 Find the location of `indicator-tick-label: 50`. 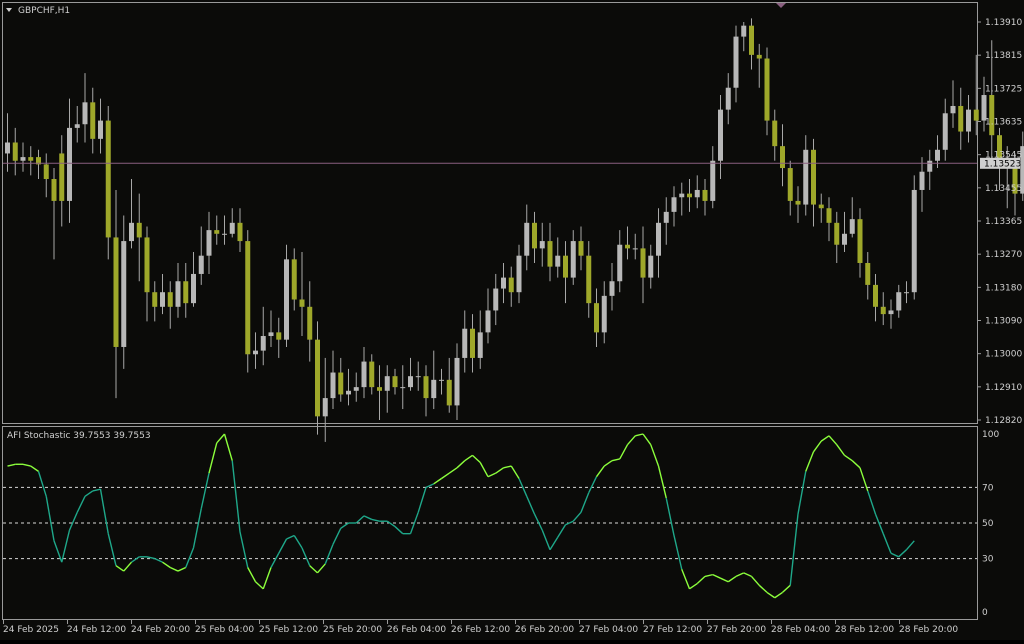

indicator-tick-label: 50 is located at coordinates (988, 524).